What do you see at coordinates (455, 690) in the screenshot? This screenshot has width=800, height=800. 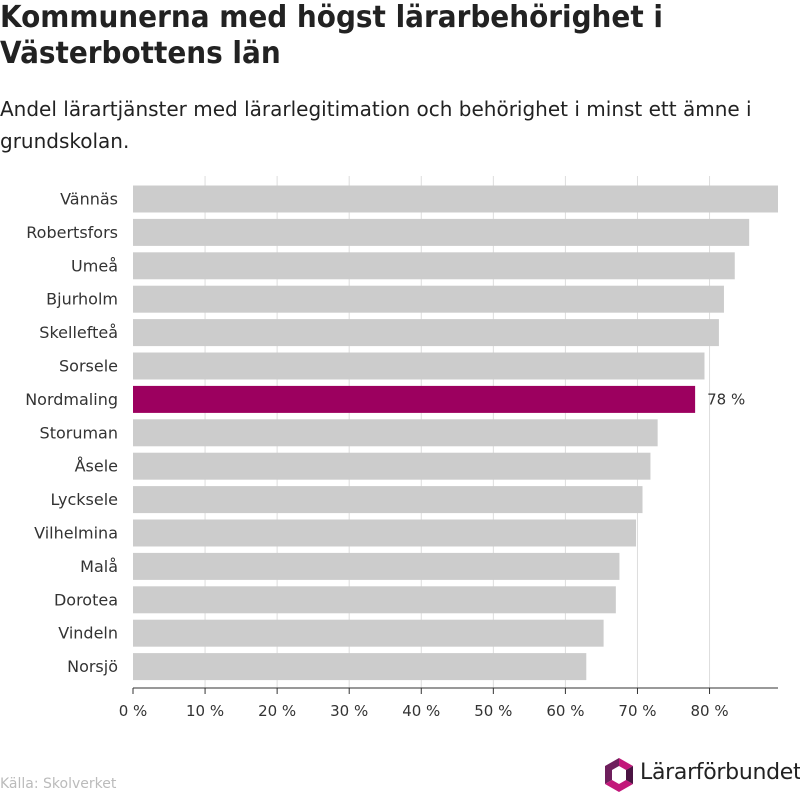 I see `x-axis` at bounding box center [455, 690].